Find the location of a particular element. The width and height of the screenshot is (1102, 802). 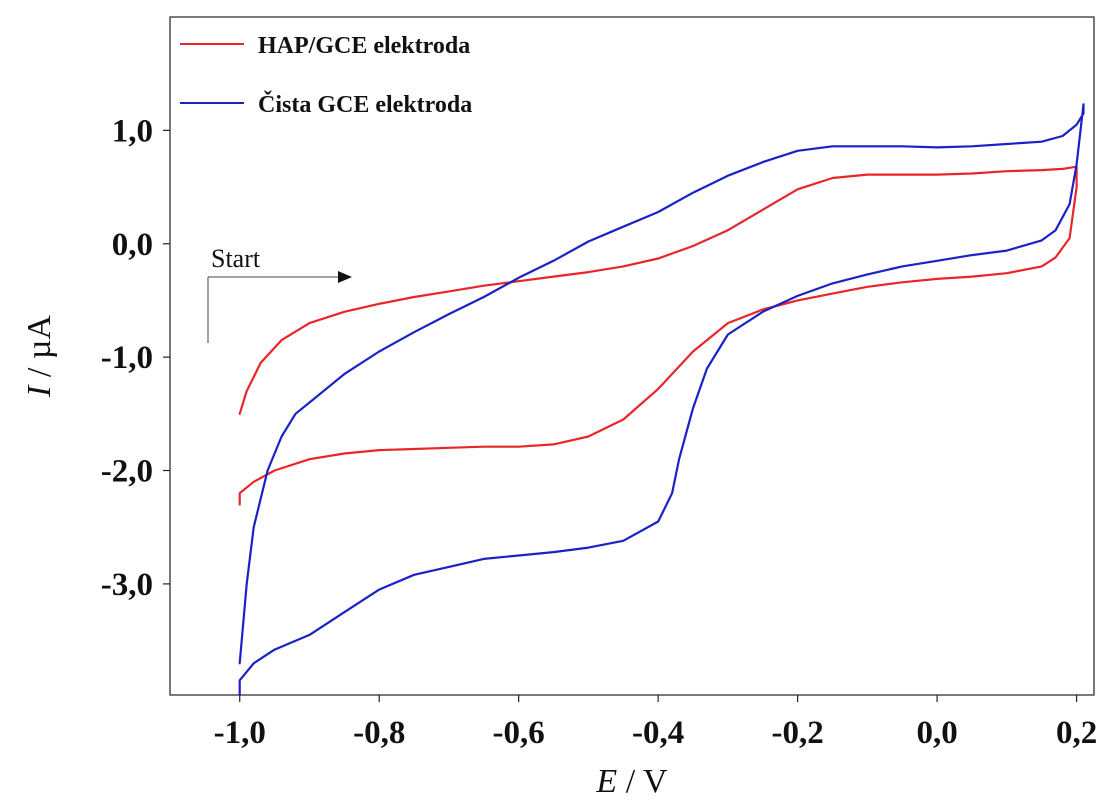

x-tick-label: -0,6 is located at coordinates (519, 733).